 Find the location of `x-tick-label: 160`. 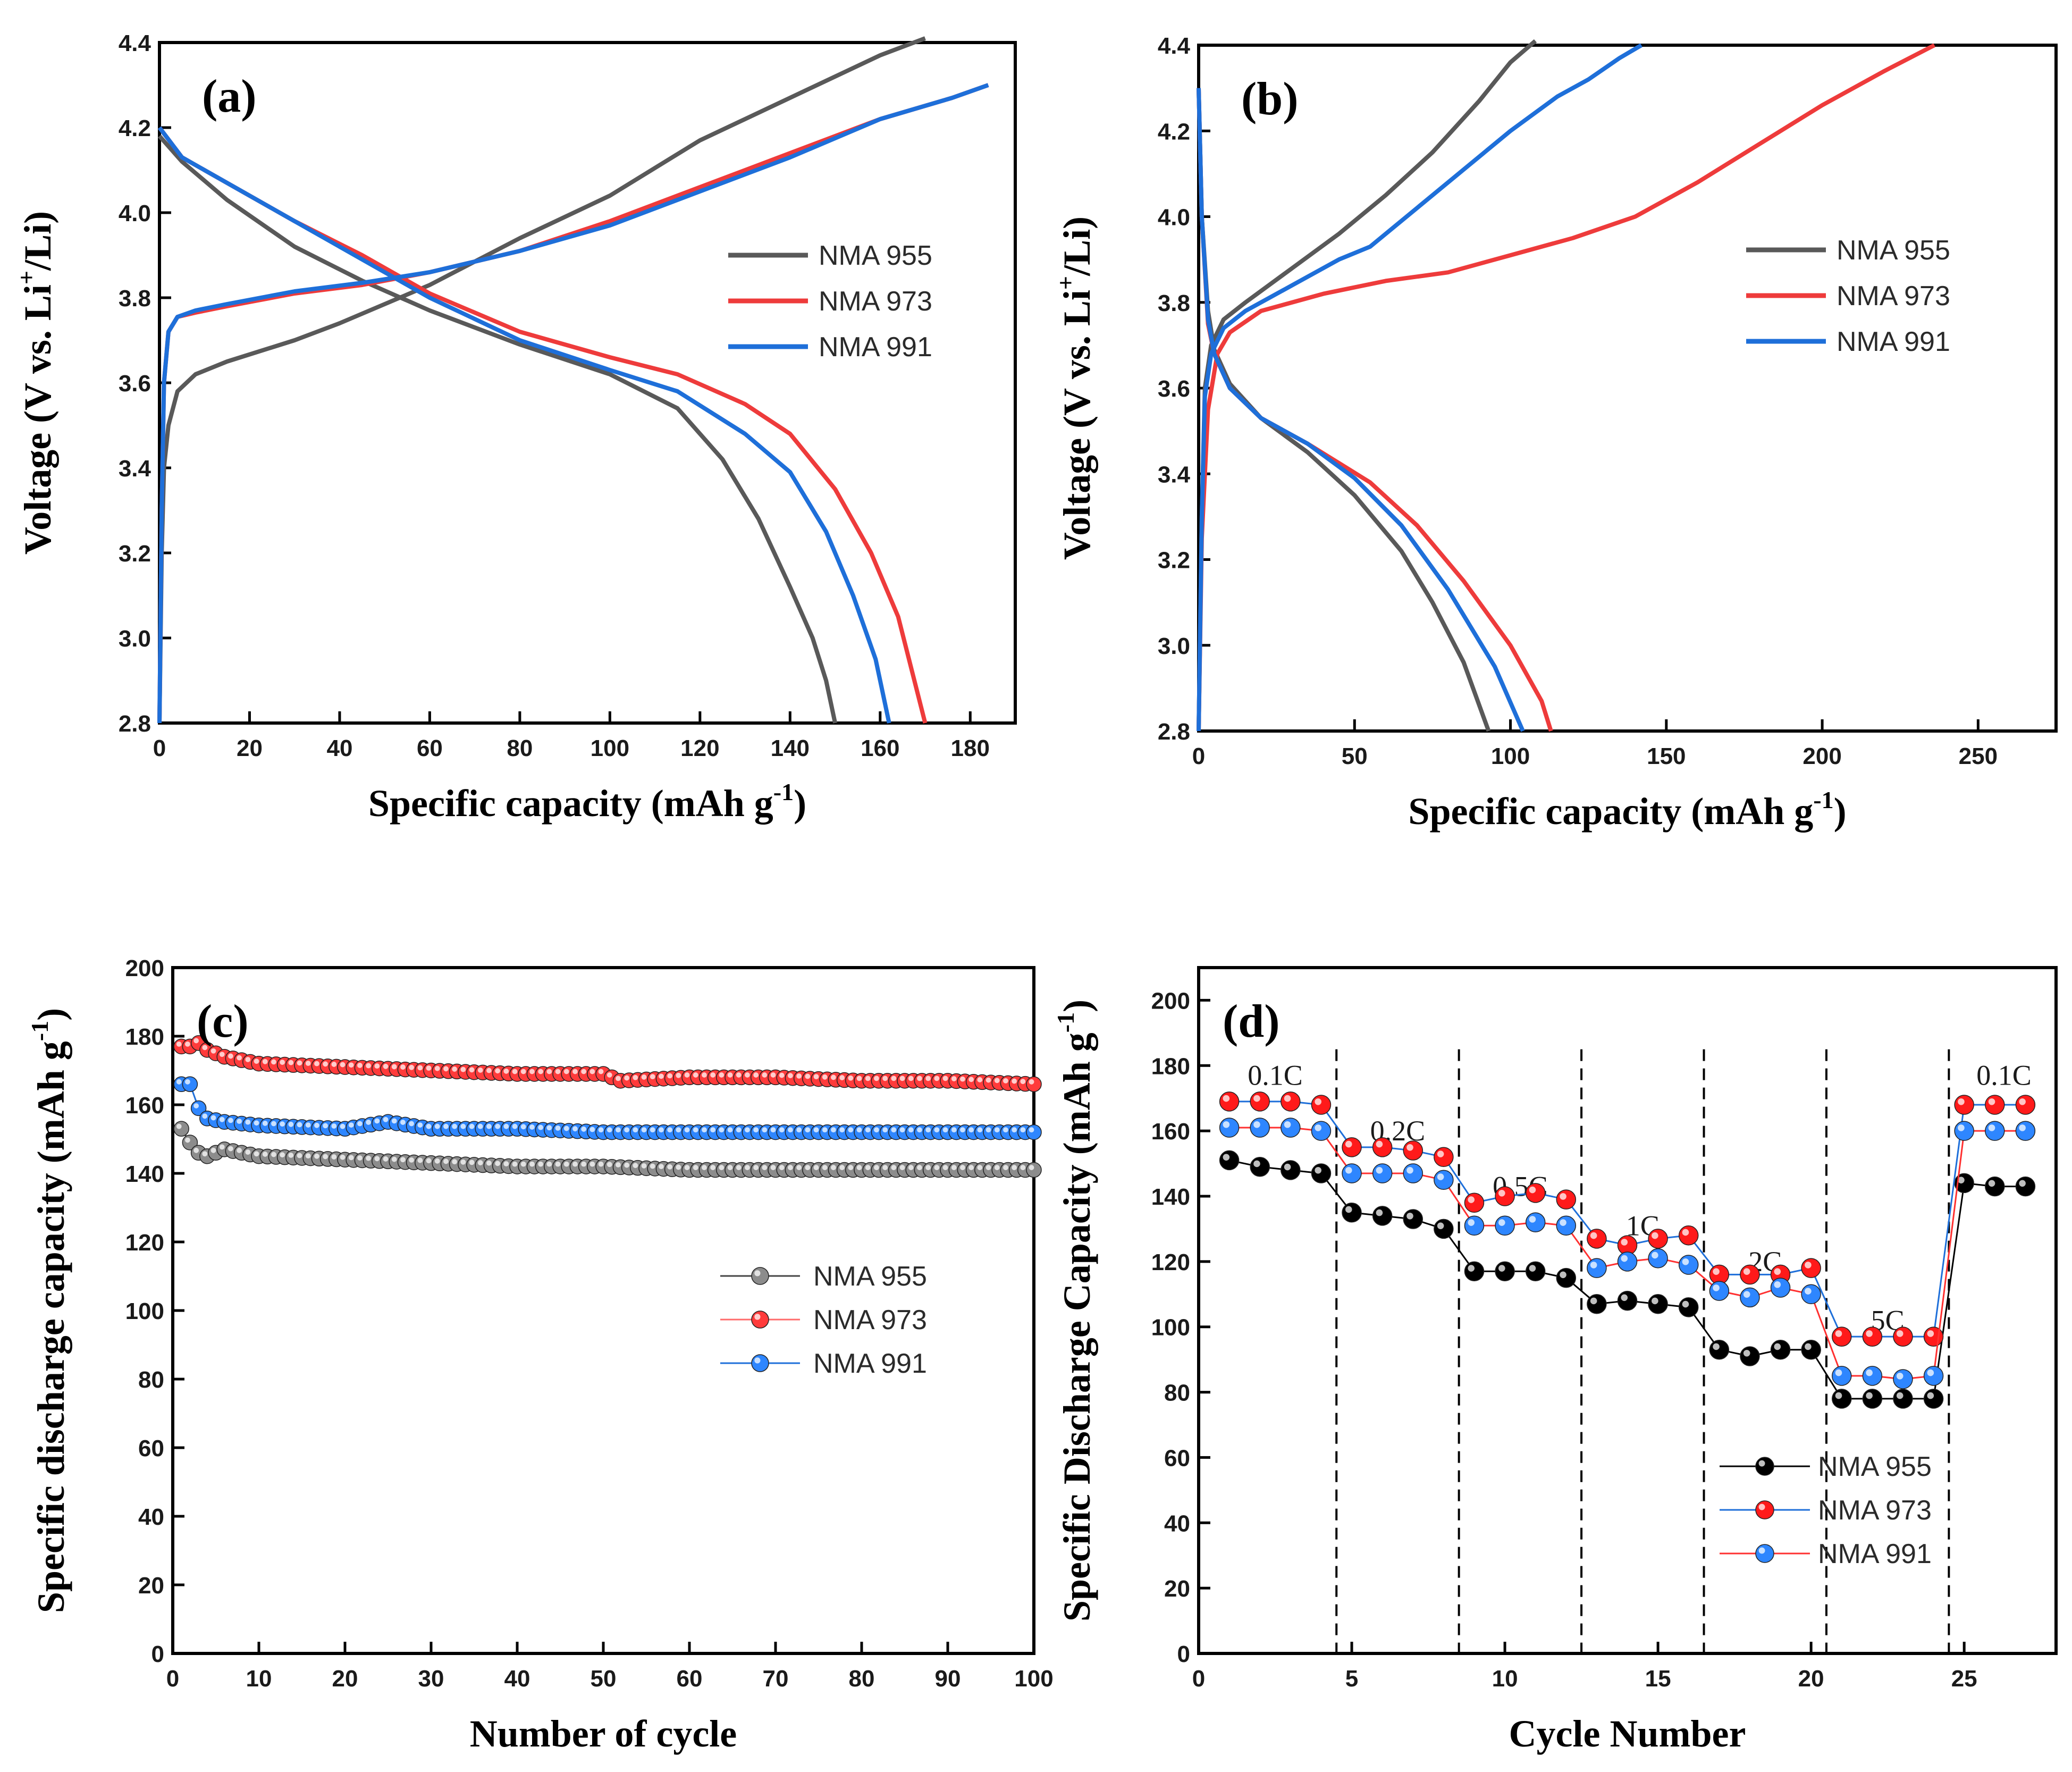

x-tick-label: 160 is located at coordinates (880, 748).